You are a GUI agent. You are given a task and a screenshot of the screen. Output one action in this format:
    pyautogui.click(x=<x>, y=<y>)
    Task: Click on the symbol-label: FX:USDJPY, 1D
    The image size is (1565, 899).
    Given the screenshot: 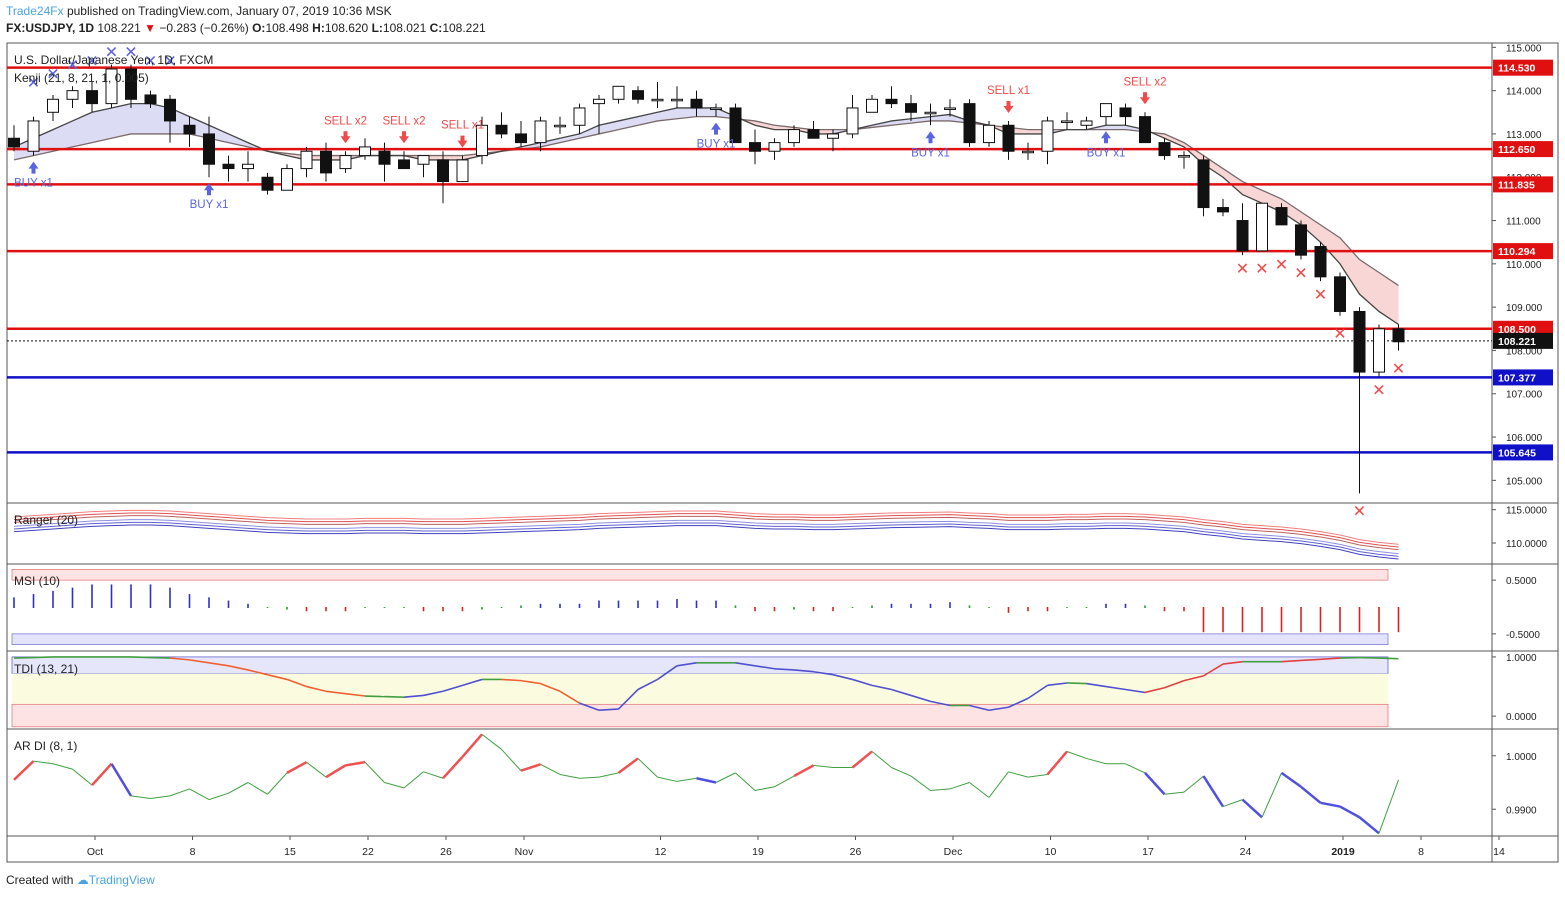 What is the action you would take?
    pyautogui.click(x=50, y=28)
    